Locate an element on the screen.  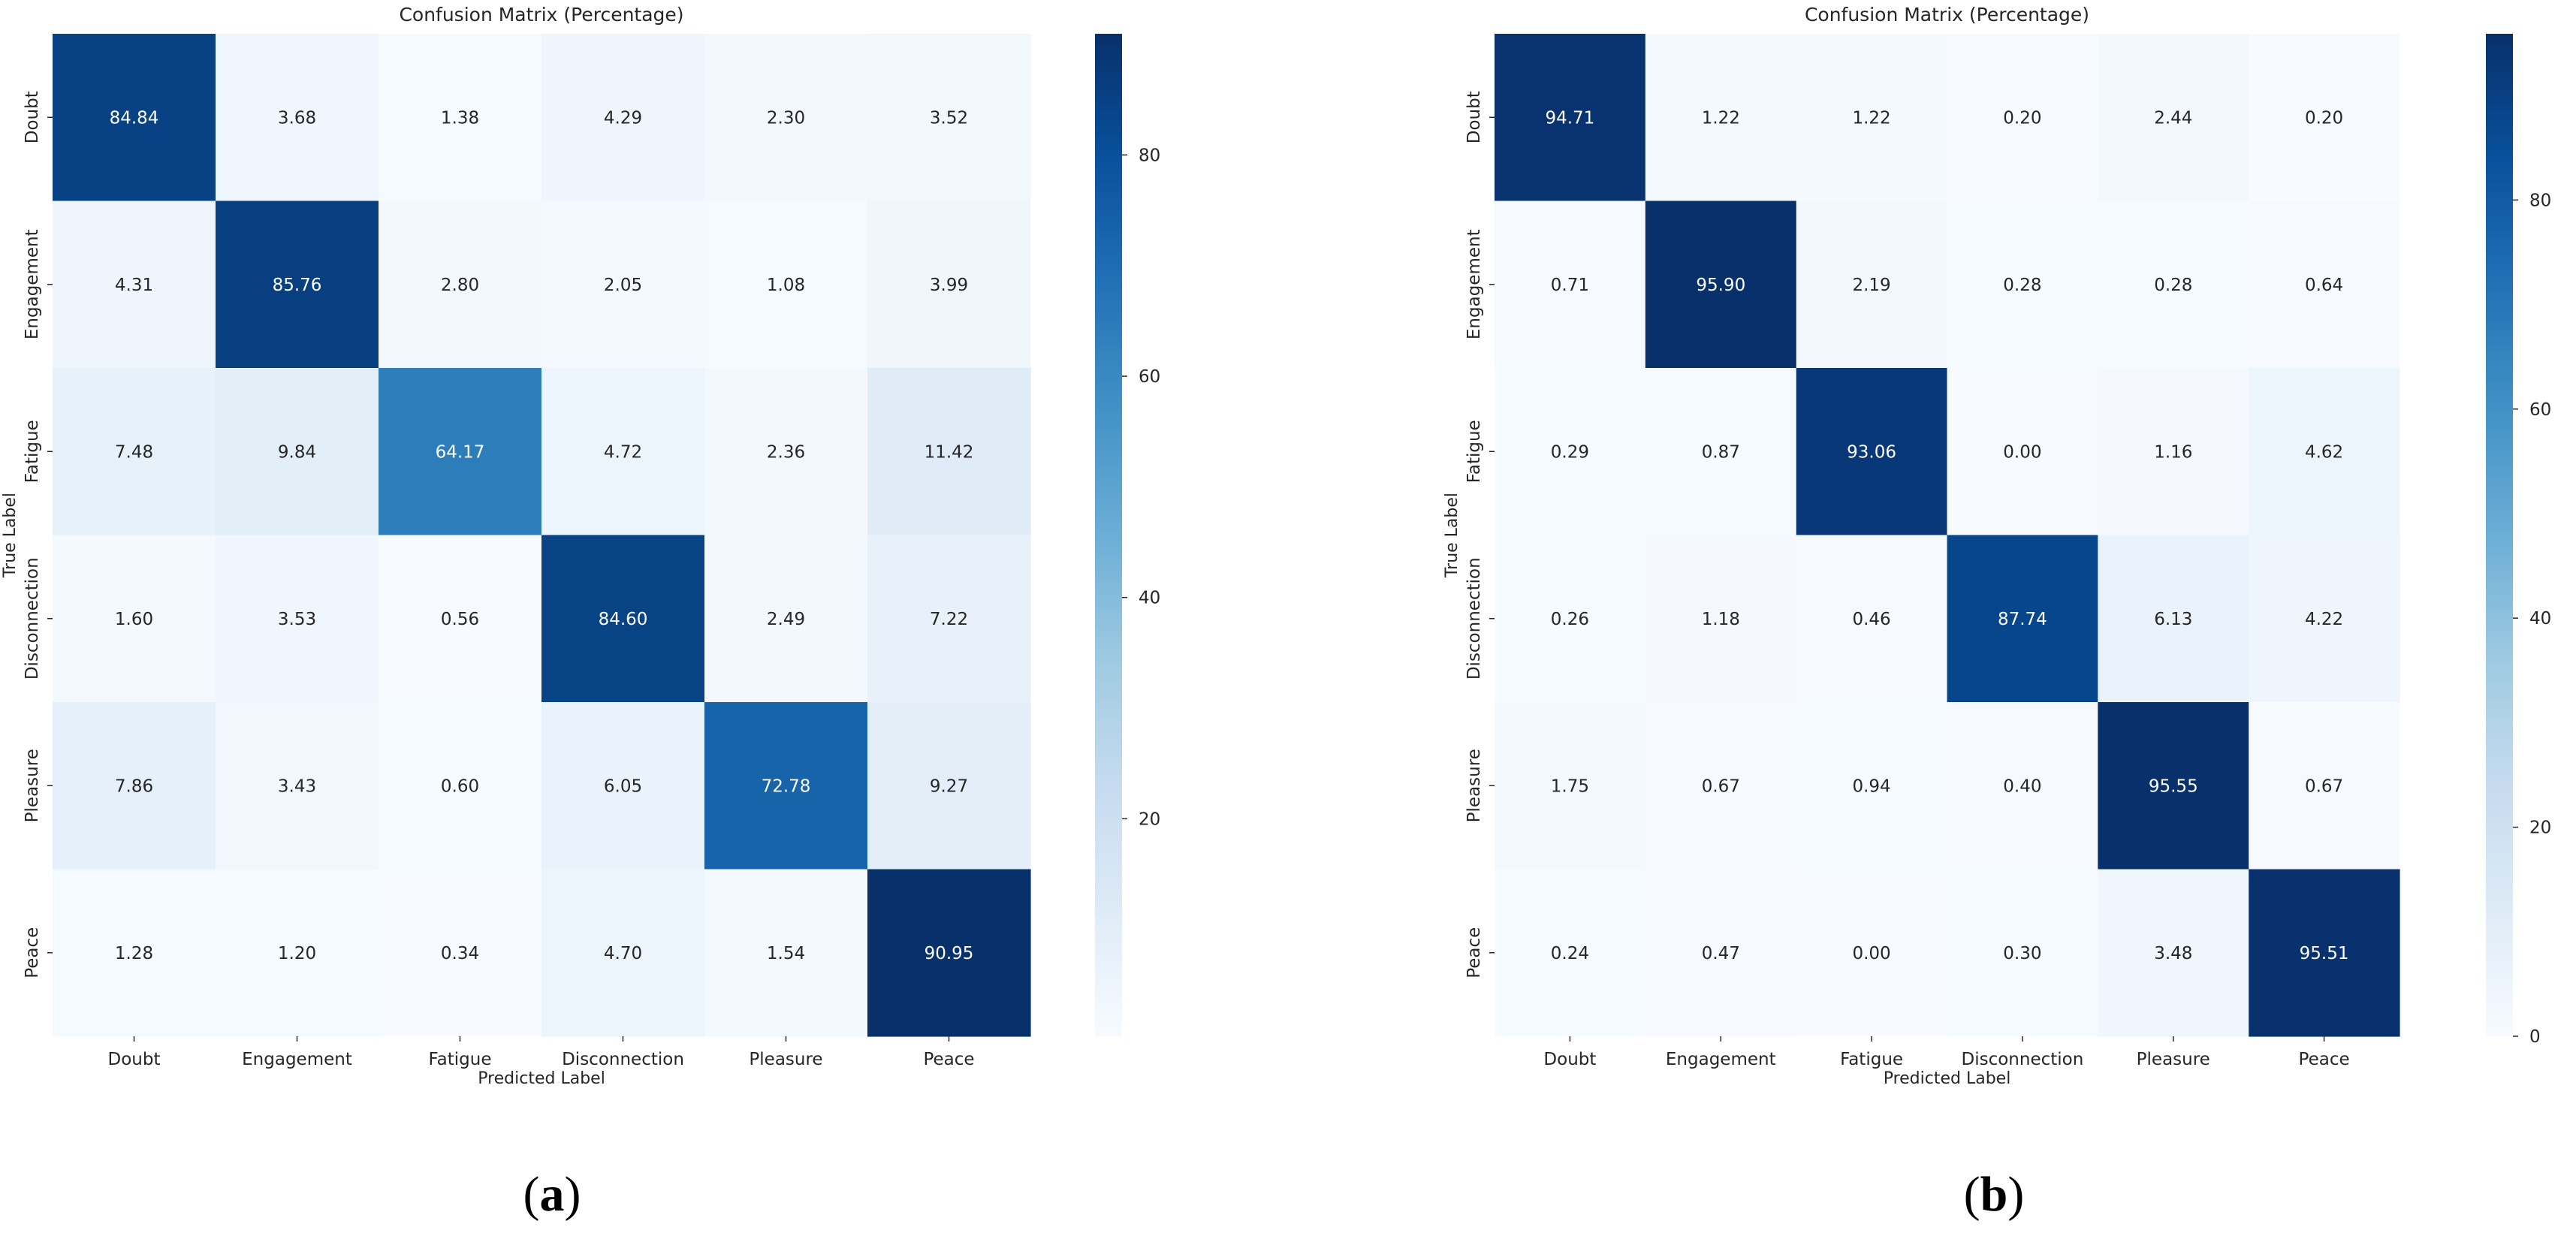
cell-value-label: 0.64 is located at coordinates (2324, 286).